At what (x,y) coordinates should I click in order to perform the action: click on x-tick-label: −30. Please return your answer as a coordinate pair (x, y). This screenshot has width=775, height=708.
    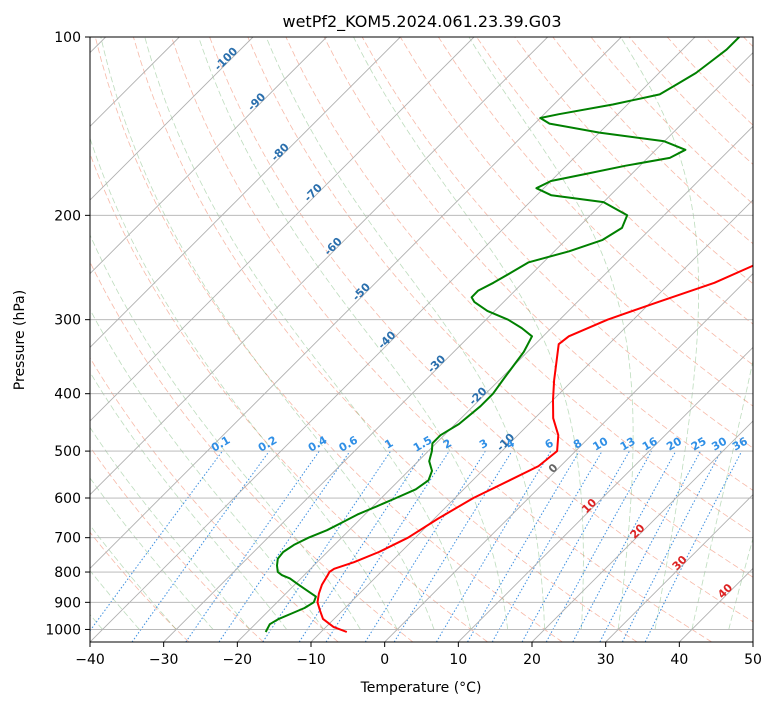
    Looking at the image, I should click on (164, 660).